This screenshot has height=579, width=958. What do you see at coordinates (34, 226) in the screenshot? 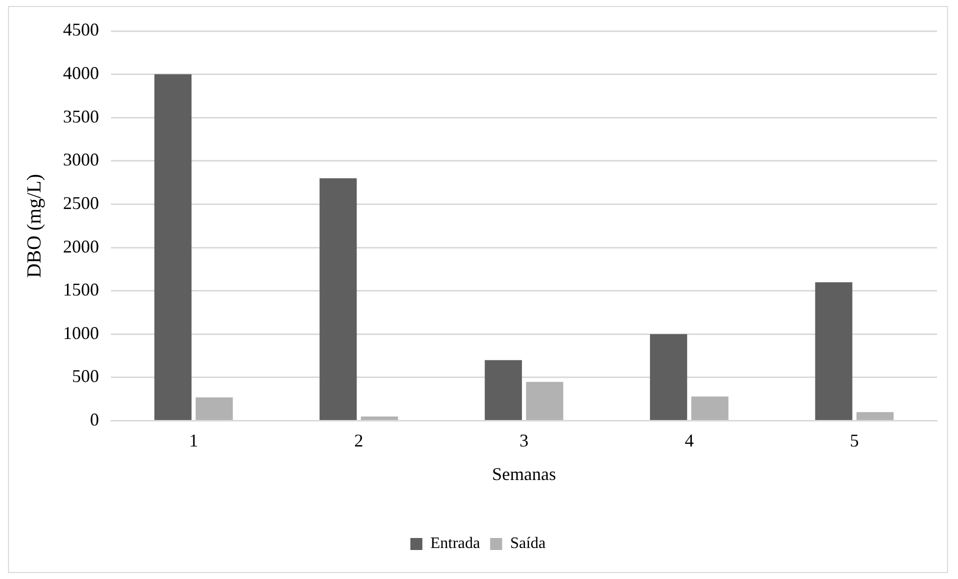
I see `y-axis-title: DBO (mg/L)` at bounding box center [34, 226].